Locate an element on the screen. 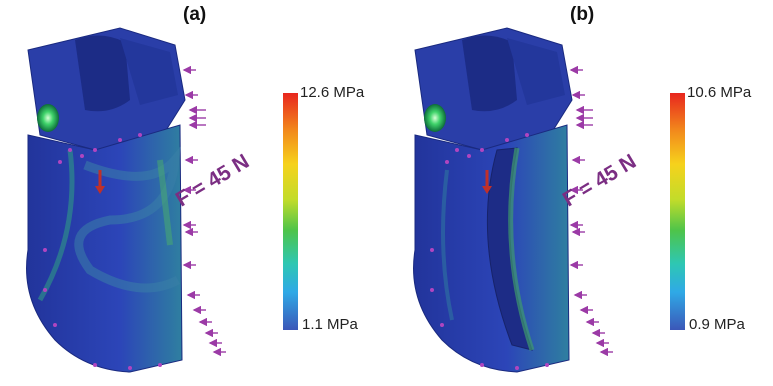  panel-title: (b) is located at coordinates (582, 14).